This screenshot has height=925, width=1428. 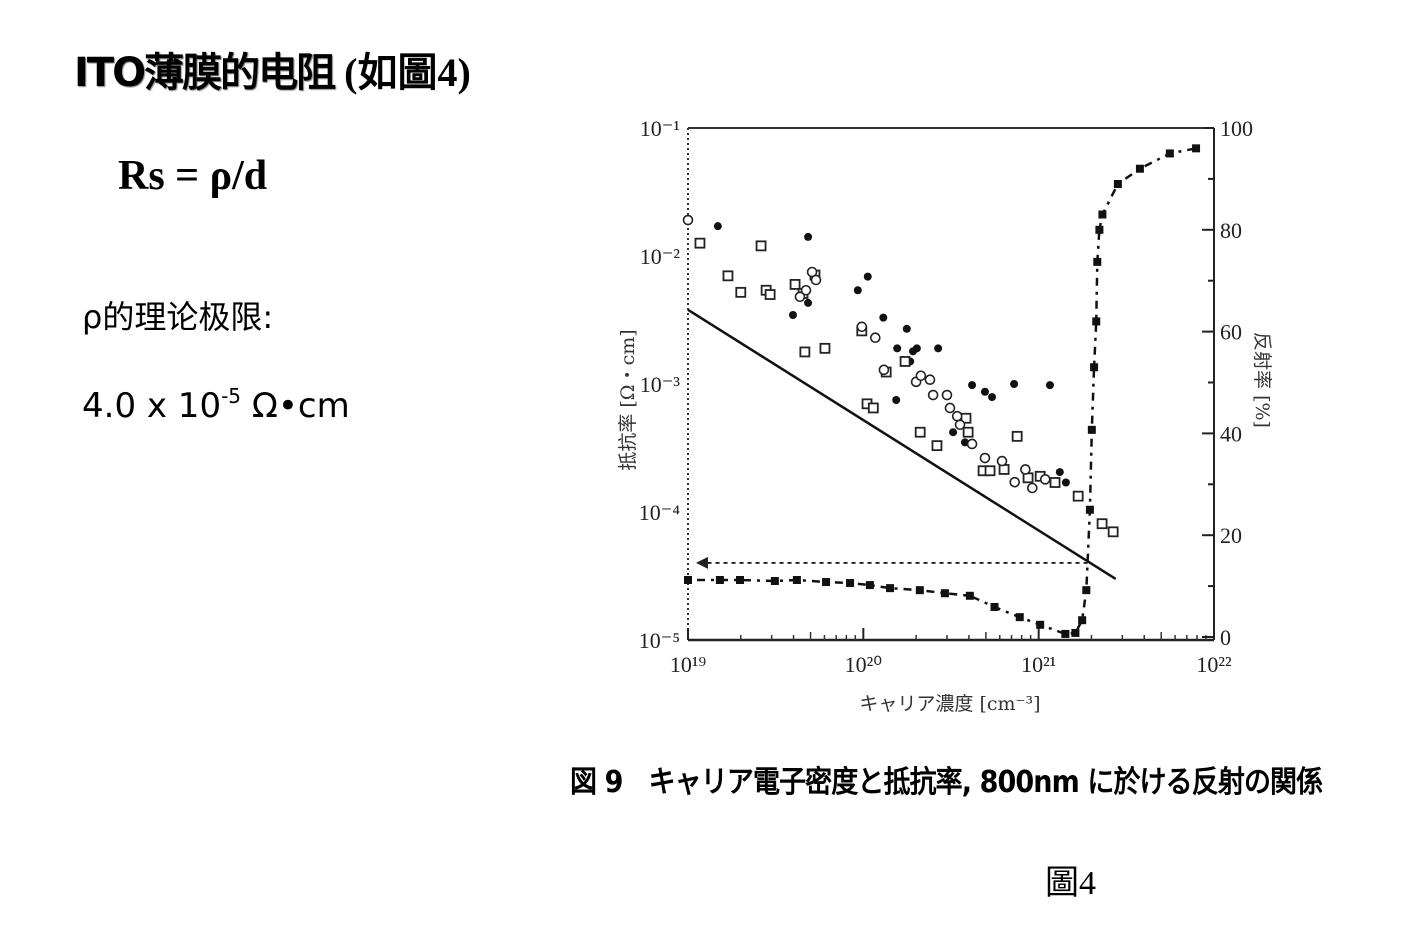 I want to click on sheet-resistance-formula: Rs = ρ/d, so click(x=193, y=176).